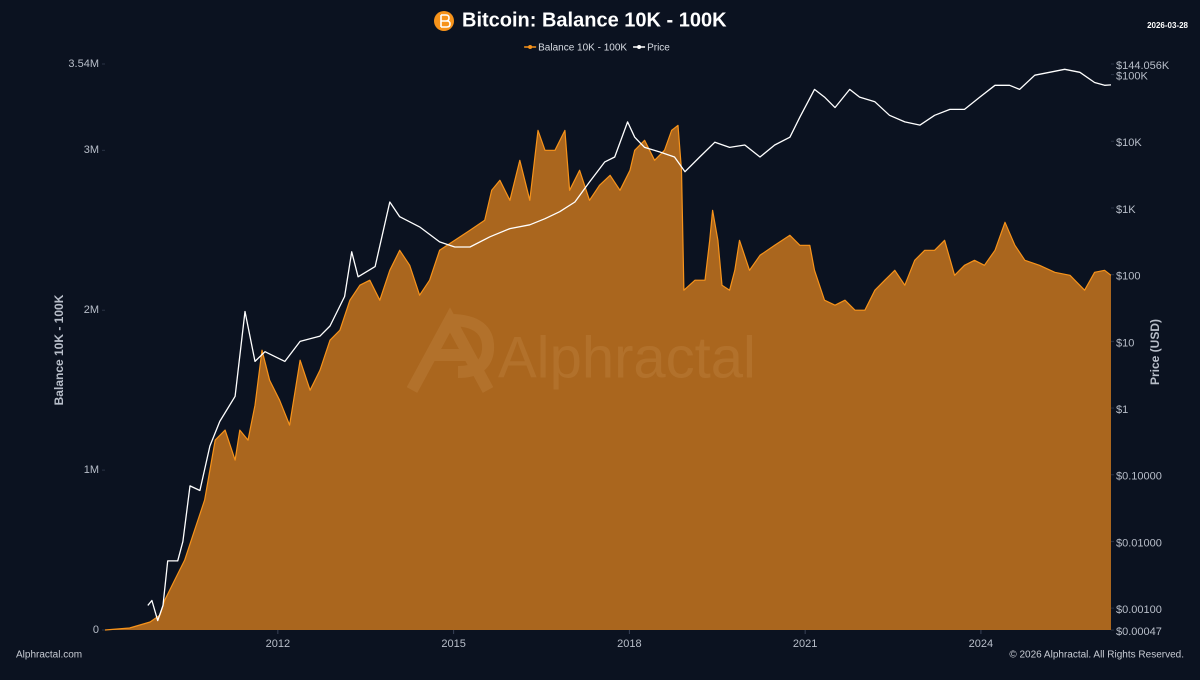 The width and height of the screenshot is (1200, 680). What do you see at coordinates (1126, 210) in the screenshot?
I see `y2-tick-label: $1K` at bounding box center [1126, 210].